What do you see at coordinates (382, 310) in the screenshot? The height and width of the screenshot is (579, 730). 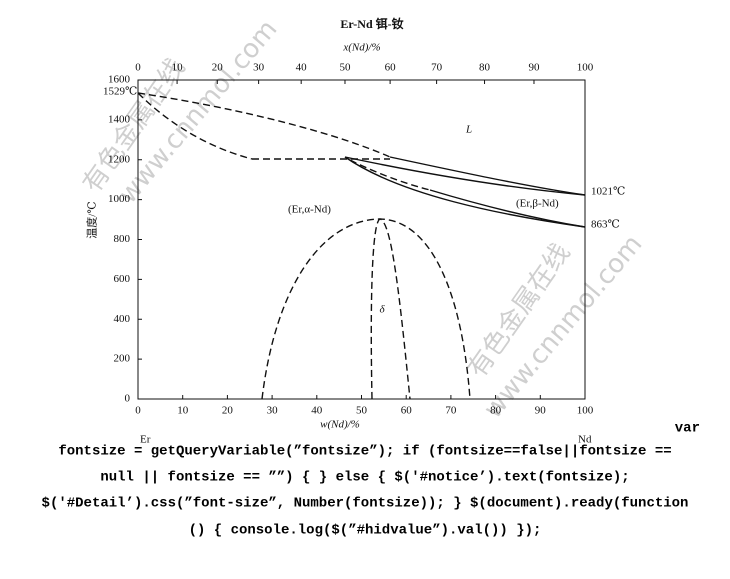 I see `region-label: δ` at bounding box center [382, 310].